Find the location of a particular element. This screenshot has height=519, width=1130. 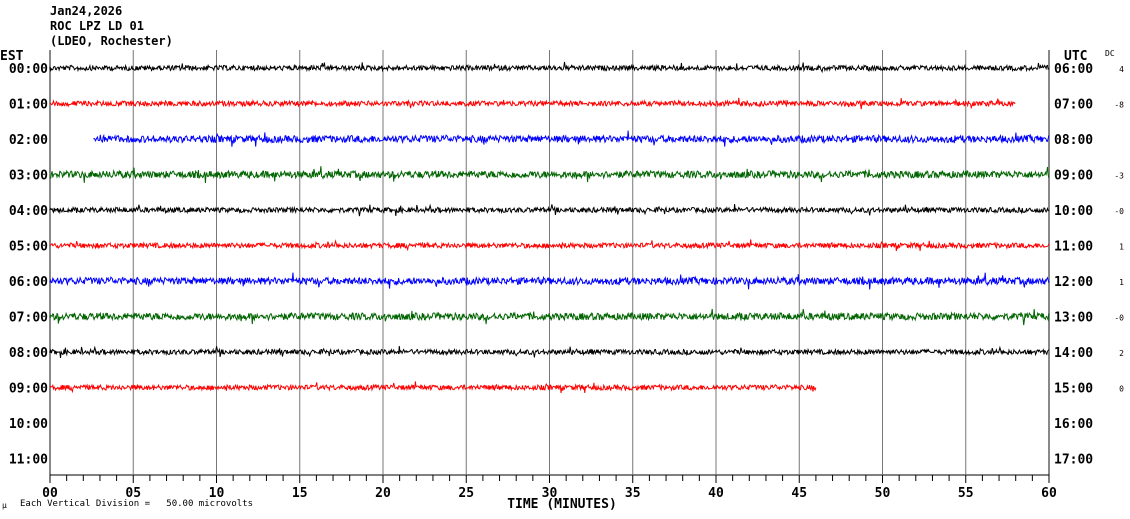

x-tick-label: 60 is located at coordinates (1049, 493).